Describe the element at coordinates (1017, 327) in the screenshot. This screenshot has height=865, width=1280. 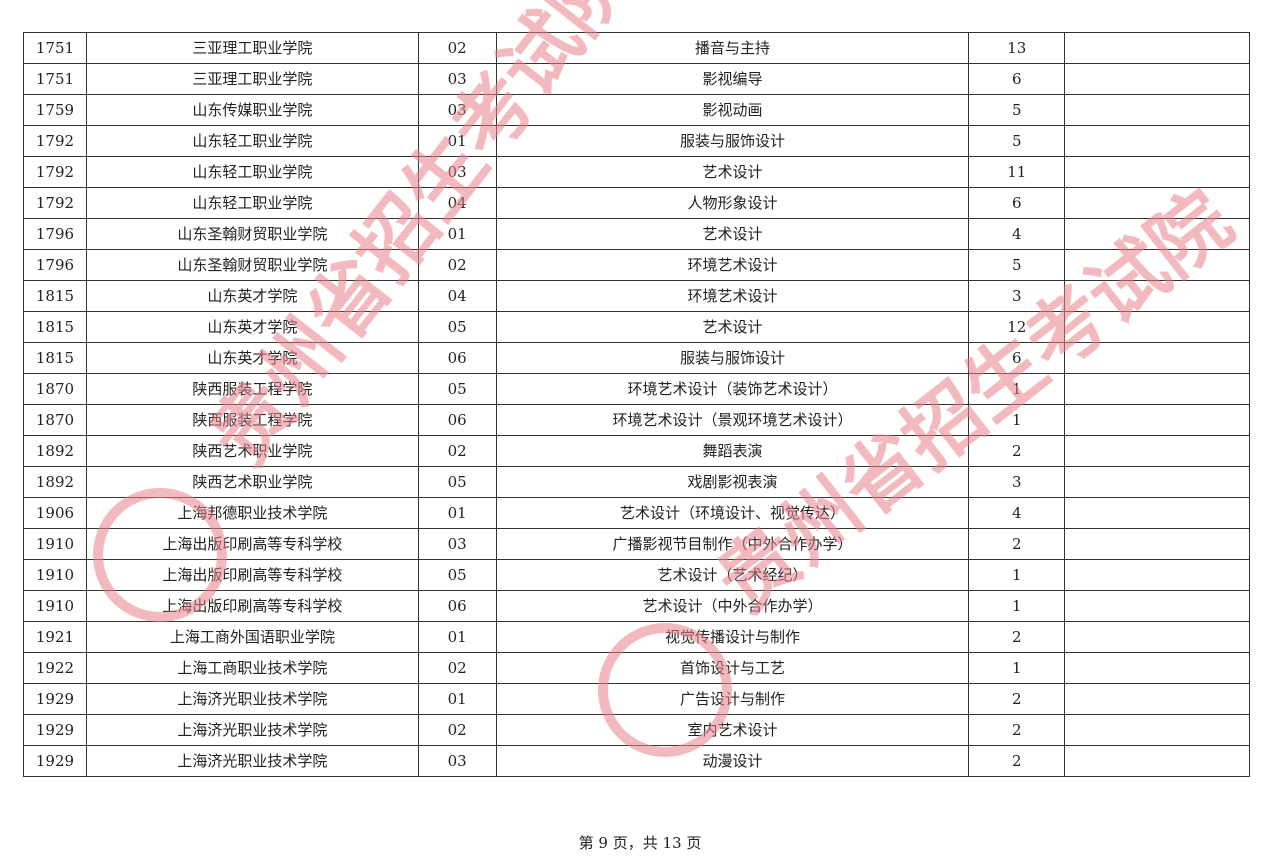
I see `cell-plan-count: 12` at that location.